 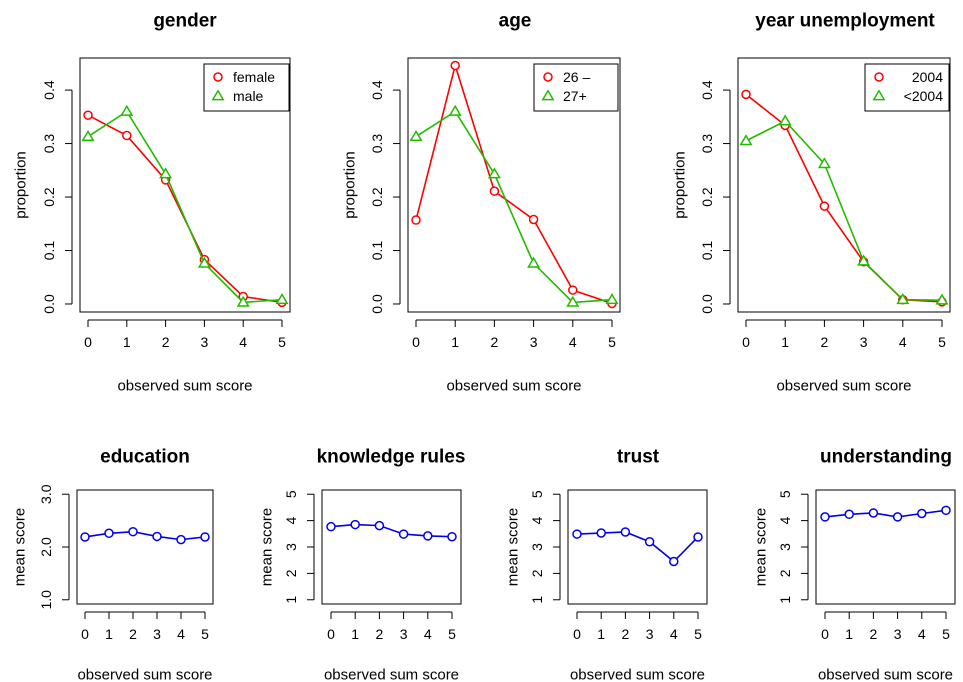 I want to click on legend-box, so click(x=246, y=87).